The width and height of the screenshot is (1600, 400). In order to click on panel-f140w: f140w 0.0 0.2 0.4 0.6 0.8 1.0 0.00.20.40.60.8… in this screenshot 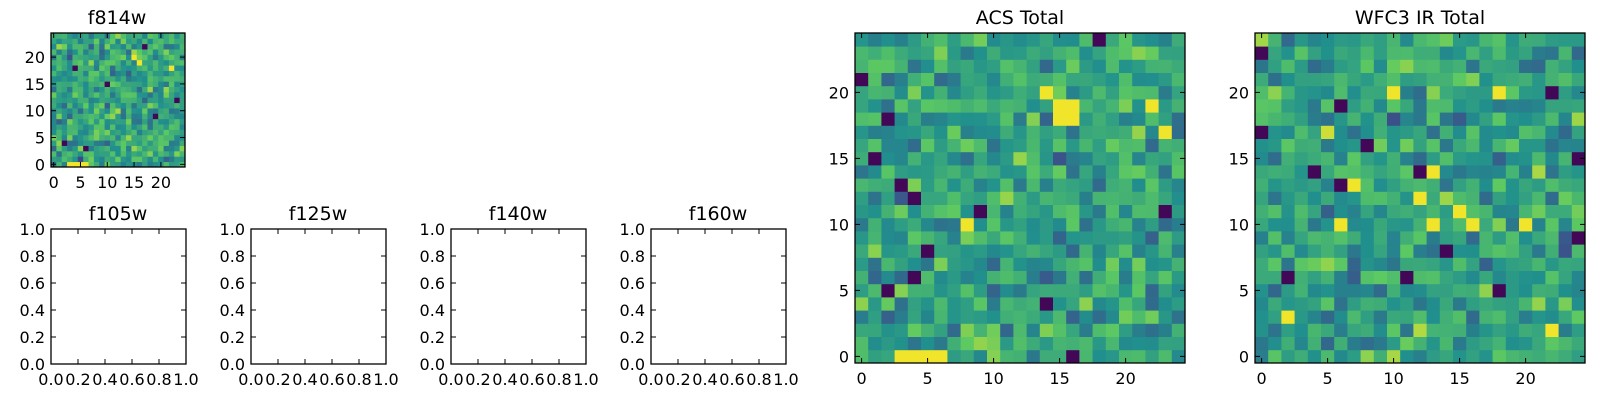, I will do `click(509, 296)`.